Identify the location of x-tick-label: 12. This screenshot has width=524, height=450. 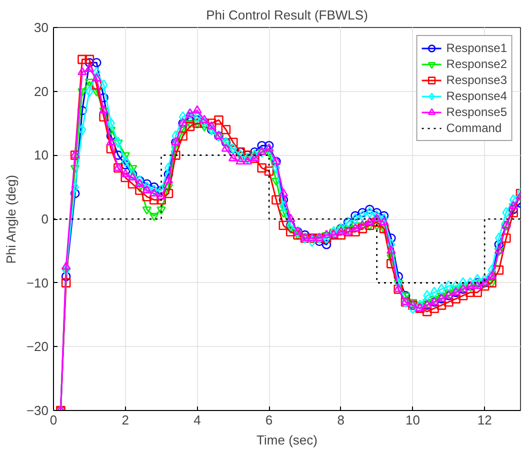
(484, 420).